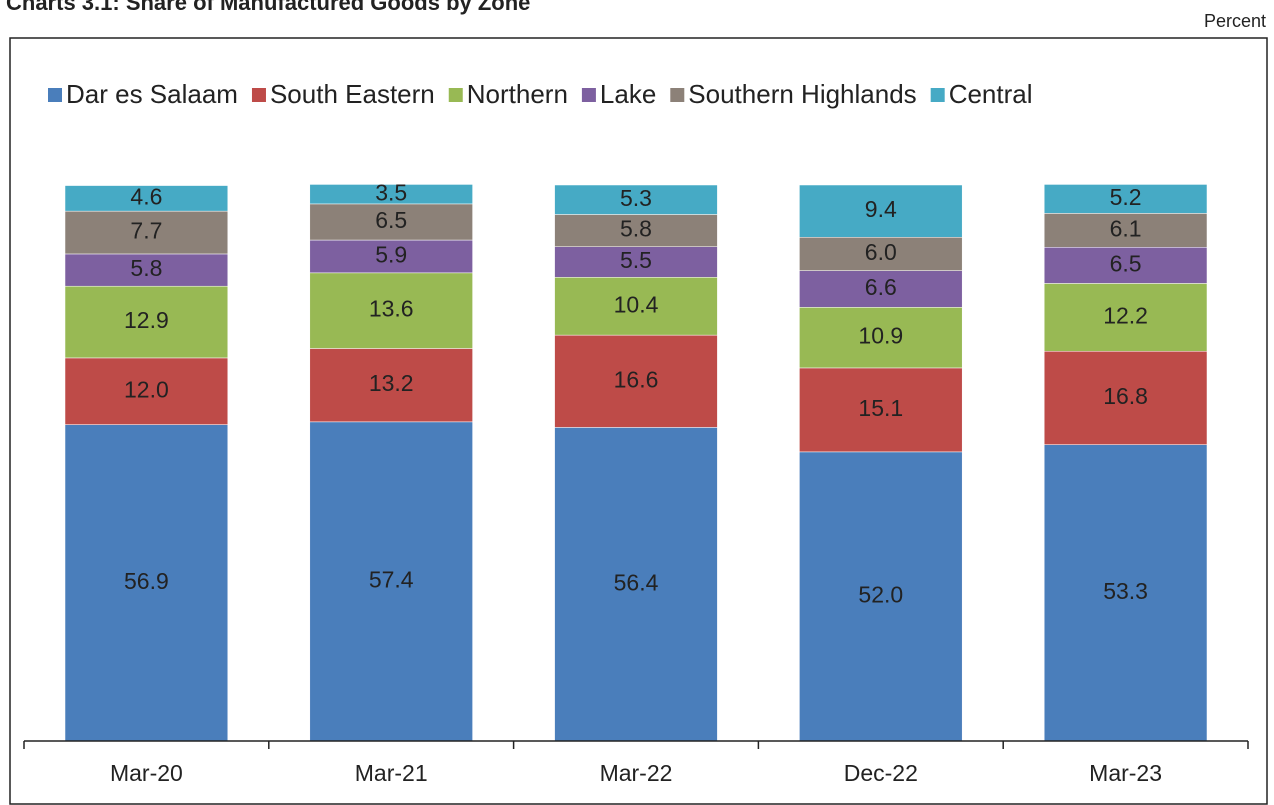 The height and width of the screenshot is (805, 1274). I want to click on x-tick-label: Mar-23, so click(1125, 773).